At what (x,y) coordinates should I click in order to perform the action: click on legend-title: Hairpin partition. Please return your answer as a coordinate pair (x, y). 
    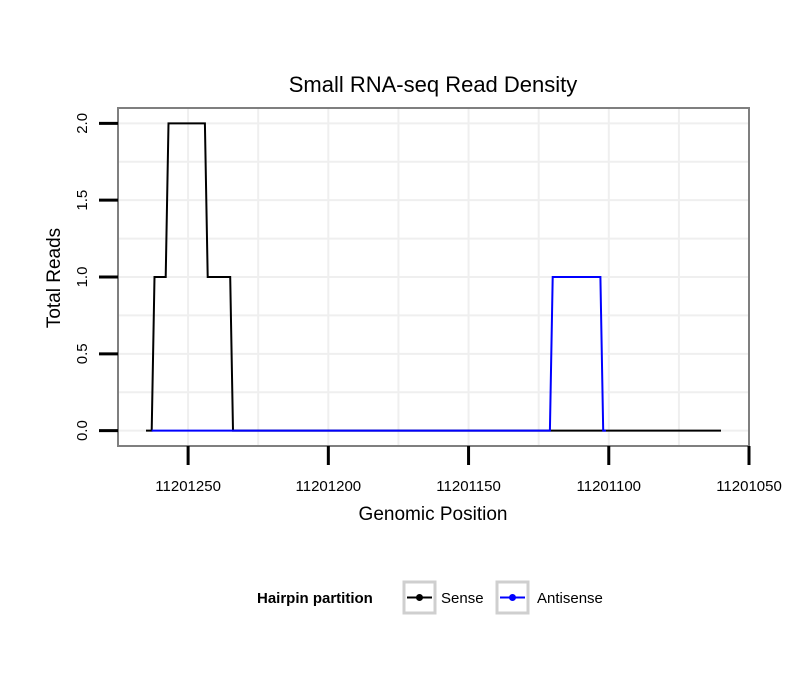
    Looking at the image, I should click on (315, 598).